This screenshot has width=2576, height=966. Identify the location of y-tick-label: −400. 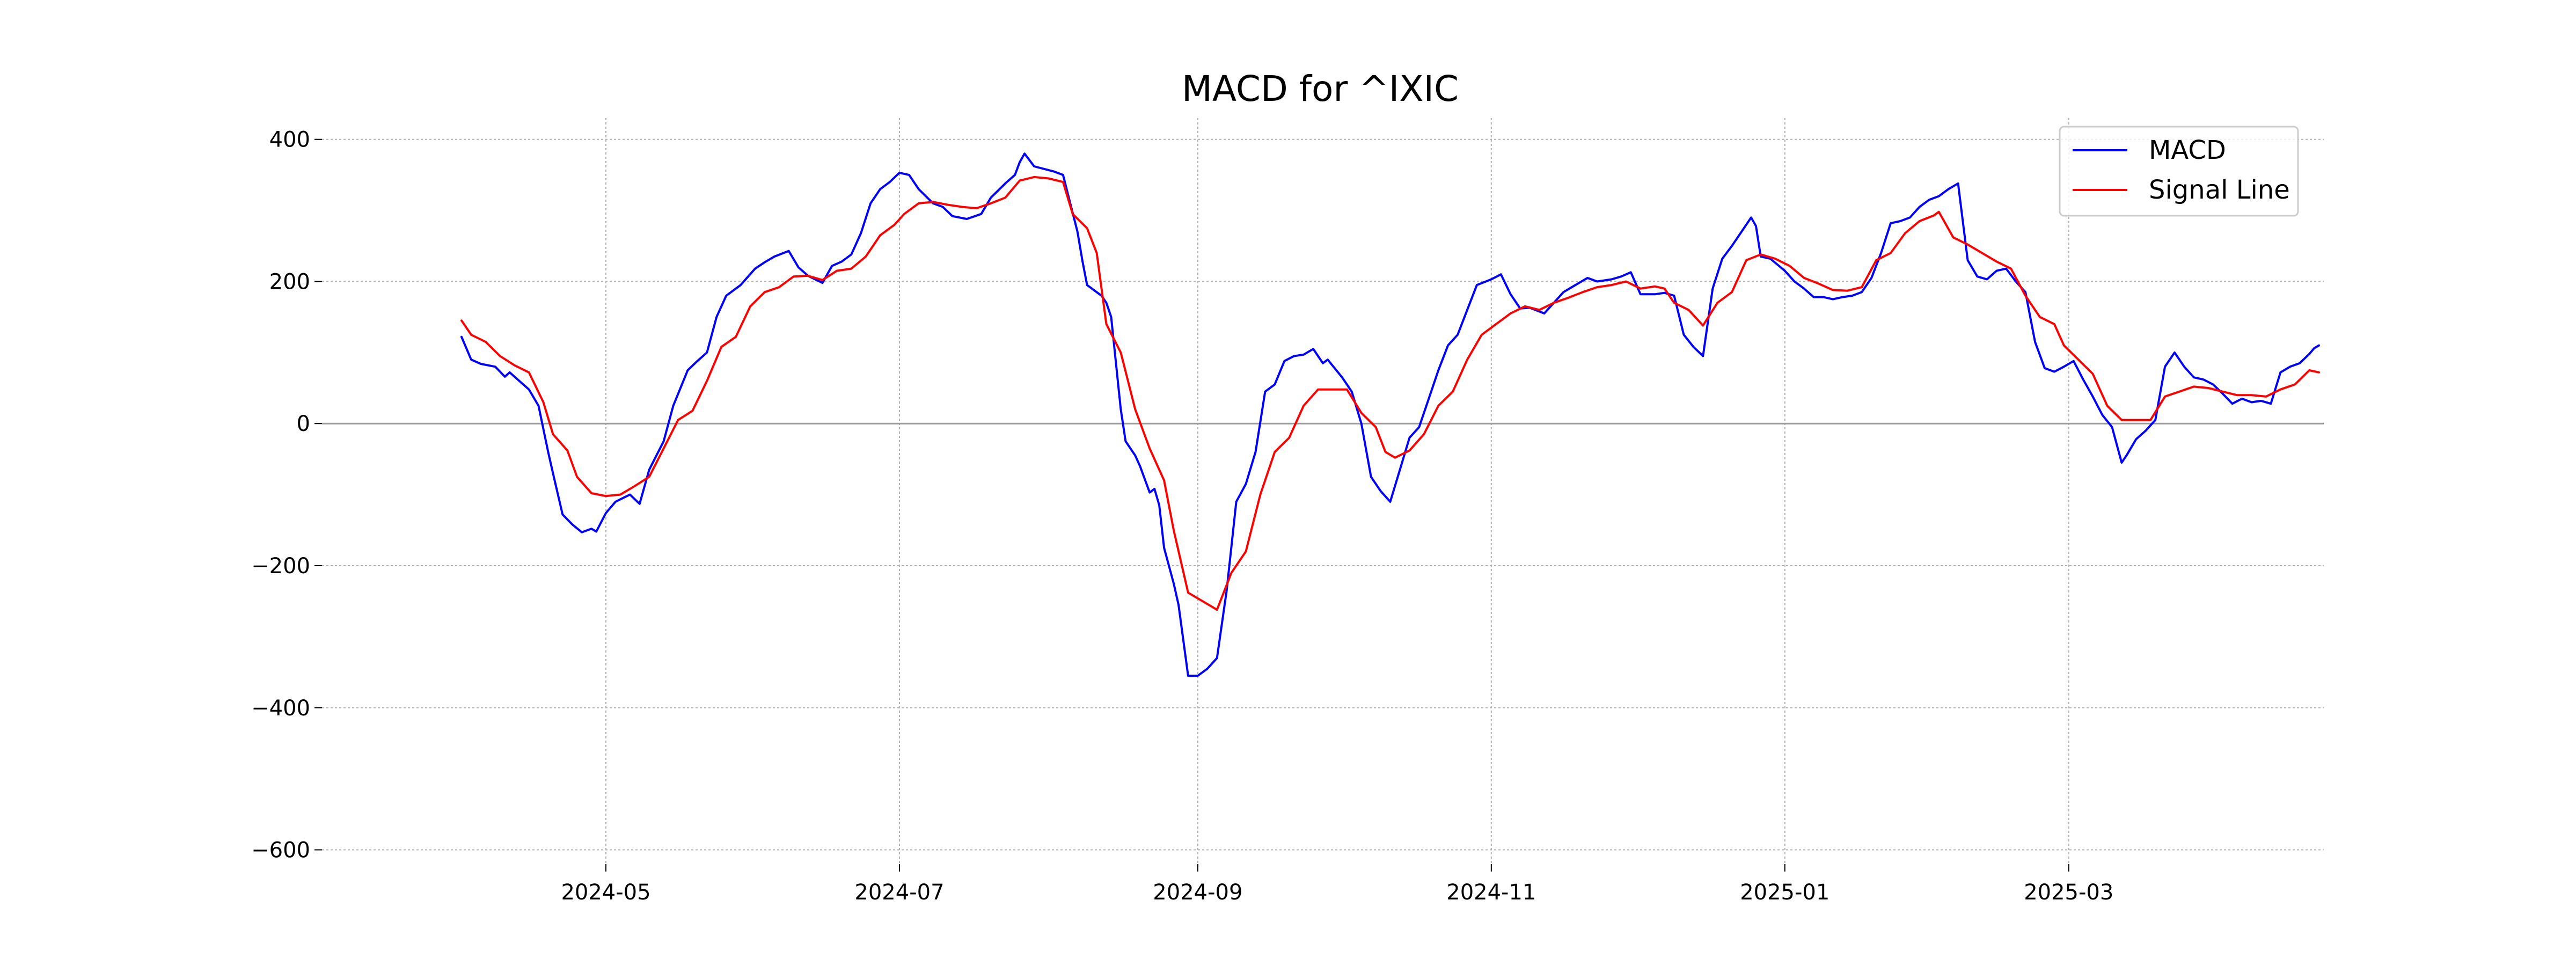
(280, 708).